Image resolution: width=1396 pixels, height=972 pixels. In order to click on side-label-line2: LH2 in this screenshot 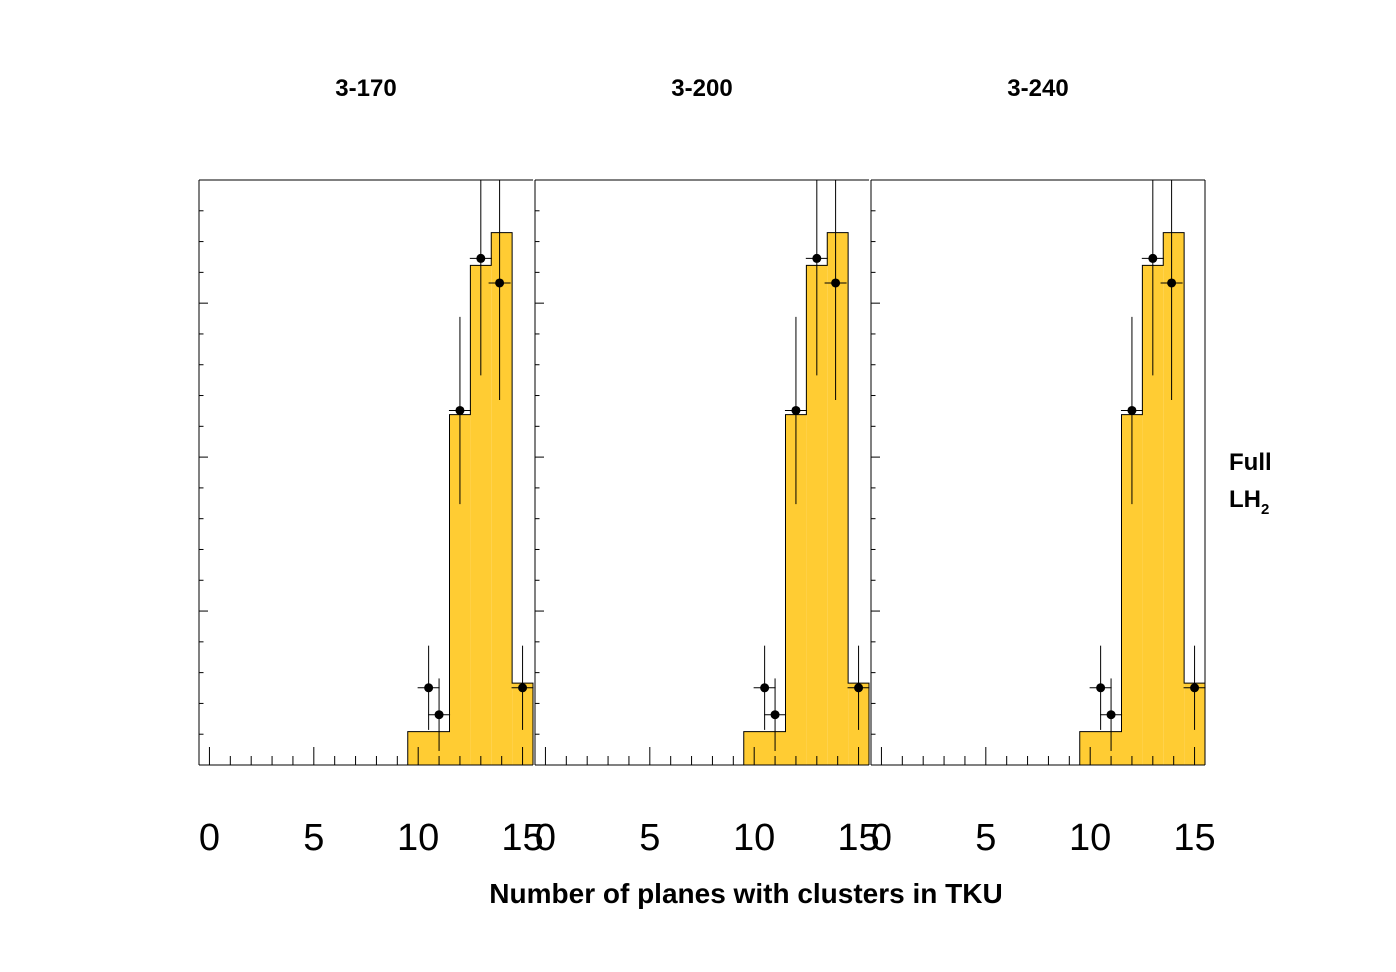, I will do `click(1249, 502)`.